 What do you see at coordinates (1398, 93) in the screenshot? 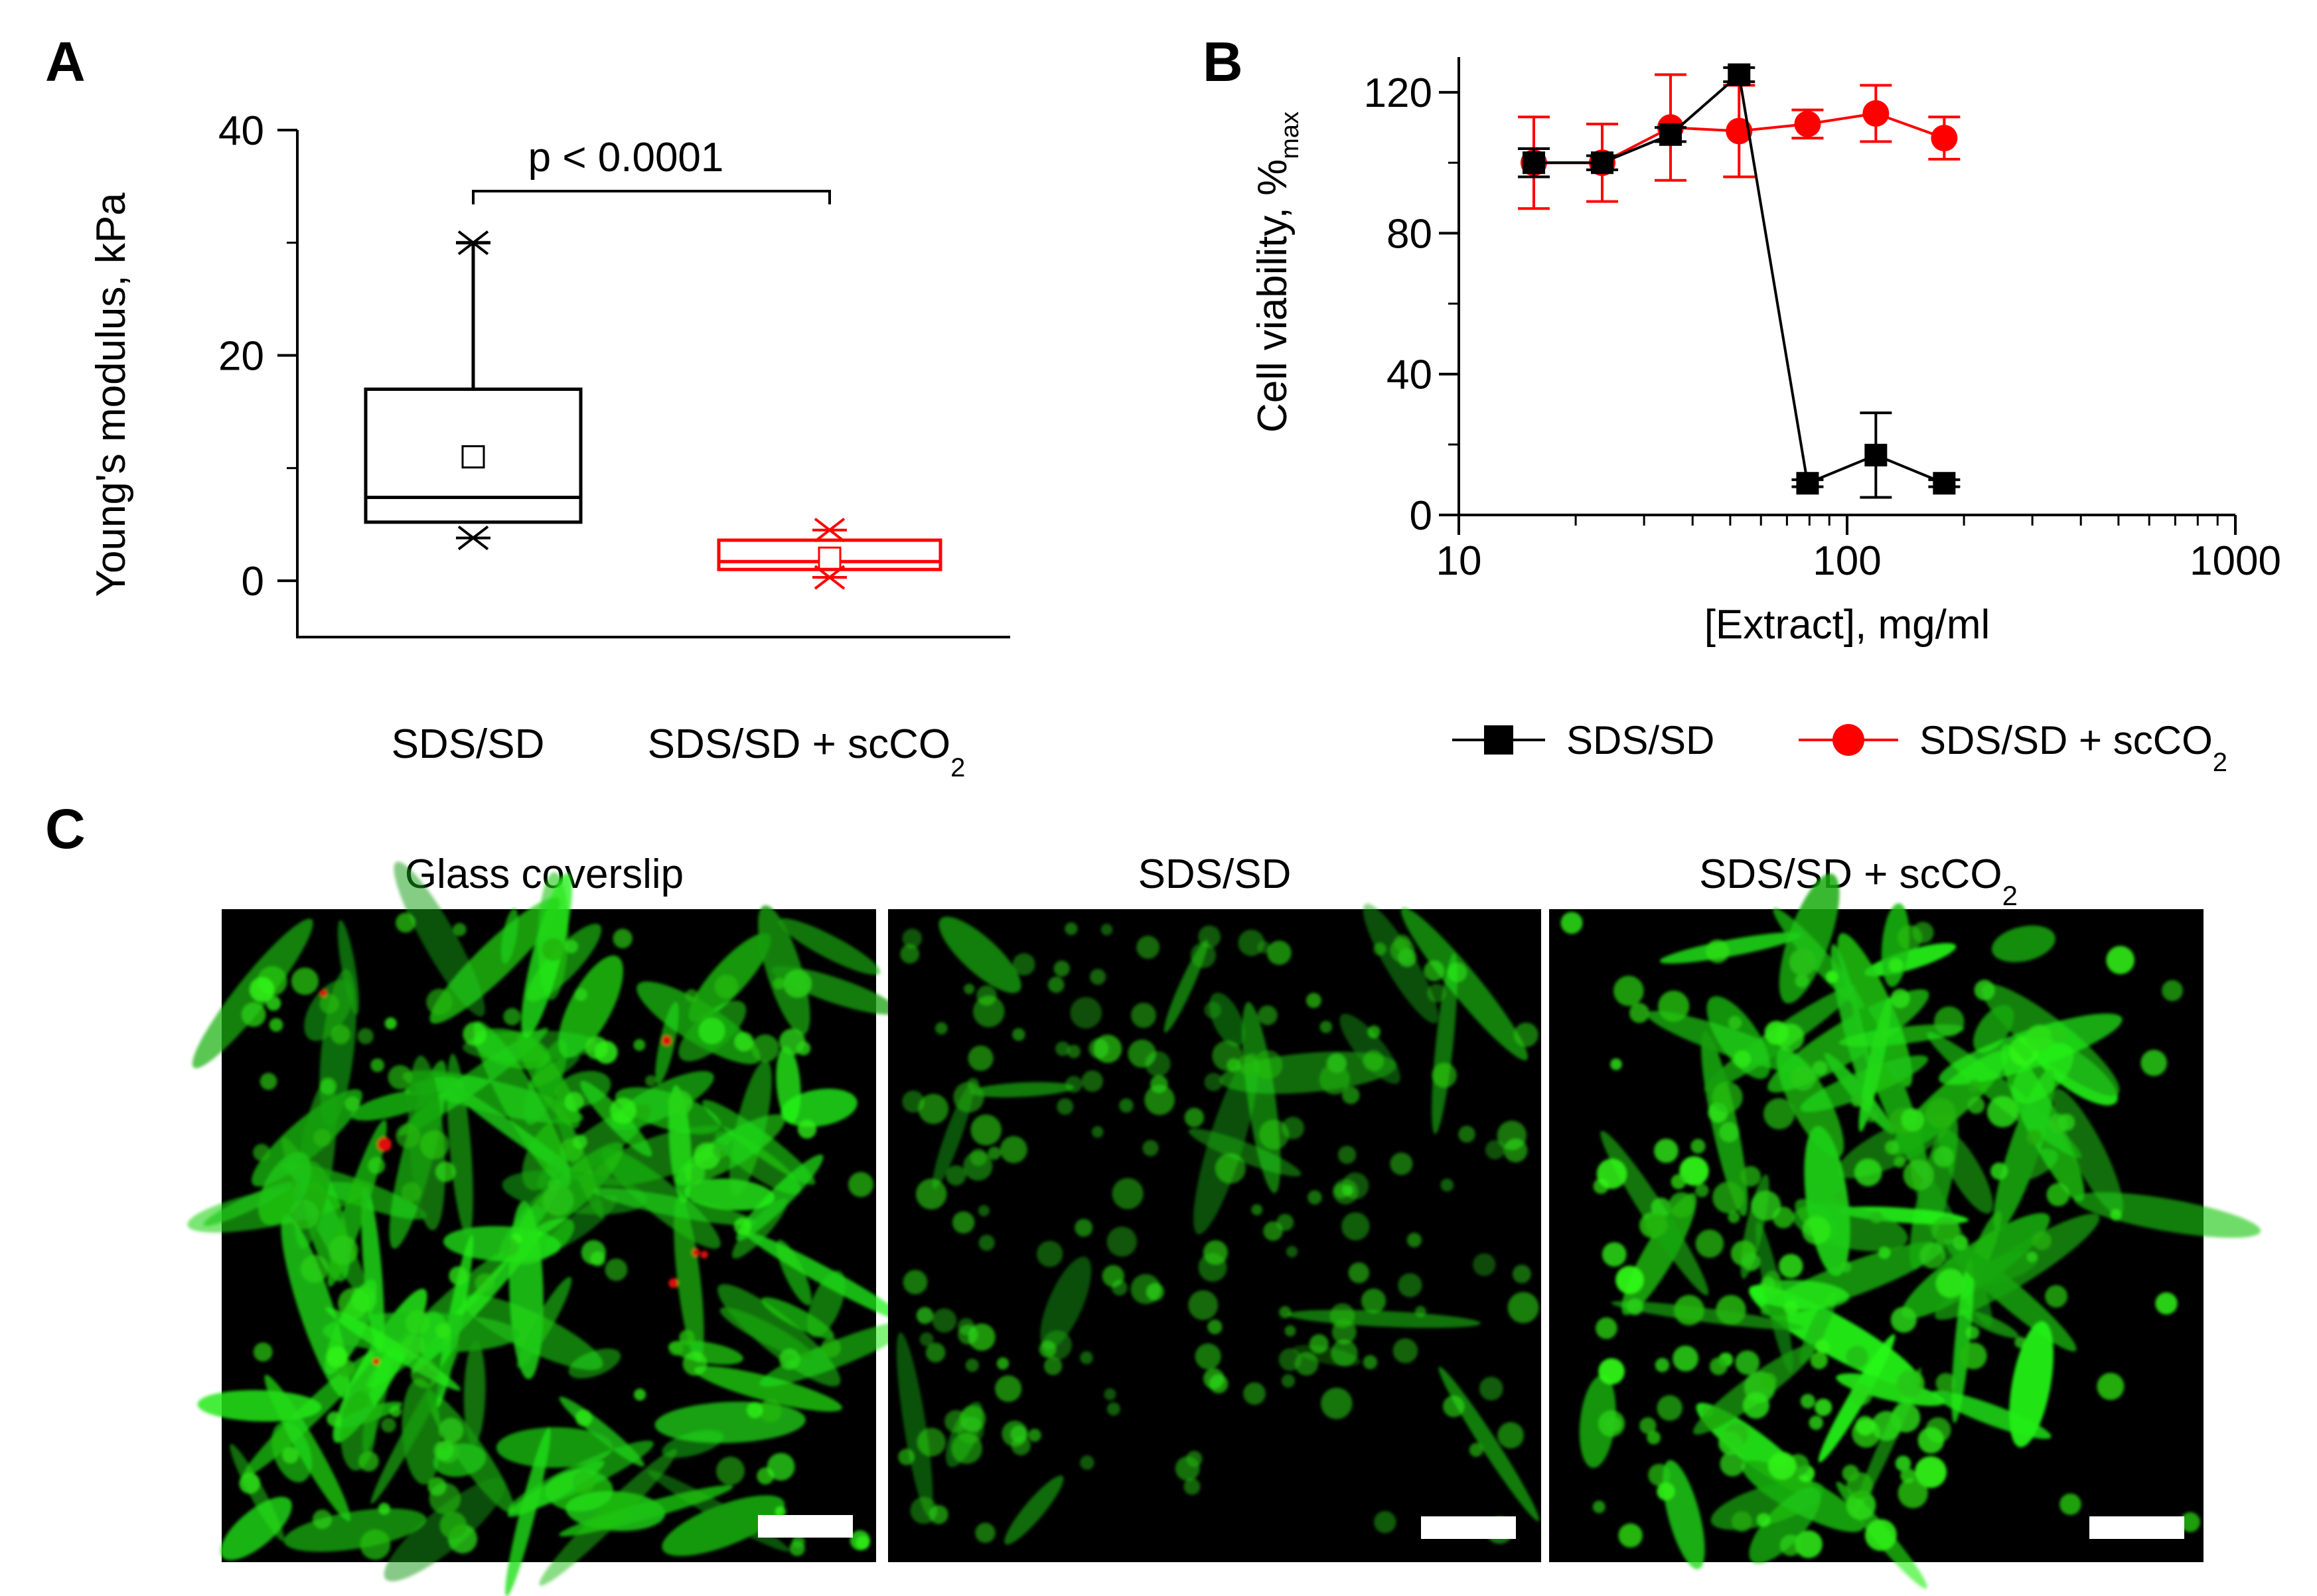
I see `y-tick-label: 120` at bounding box center [1398, 93].